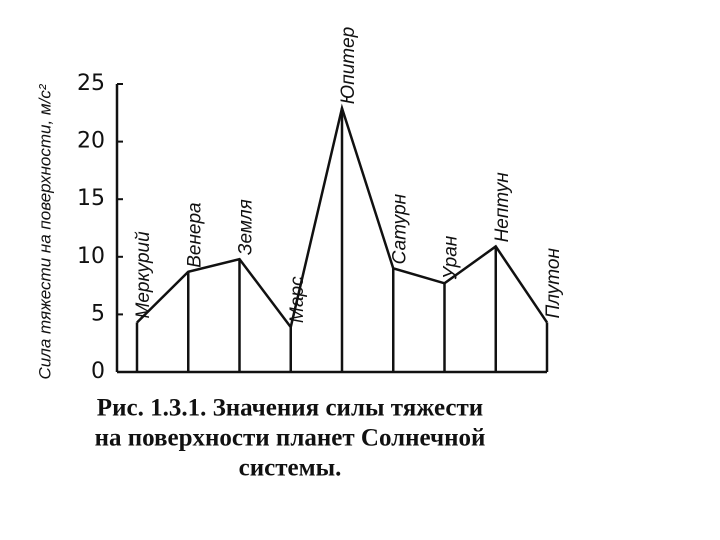 The height and width of the screenshot is (540, 720). What do you see at coordinates (194, 234) in the screenshot?
I see `category-label: Венера` at bounding box center [194, 234].